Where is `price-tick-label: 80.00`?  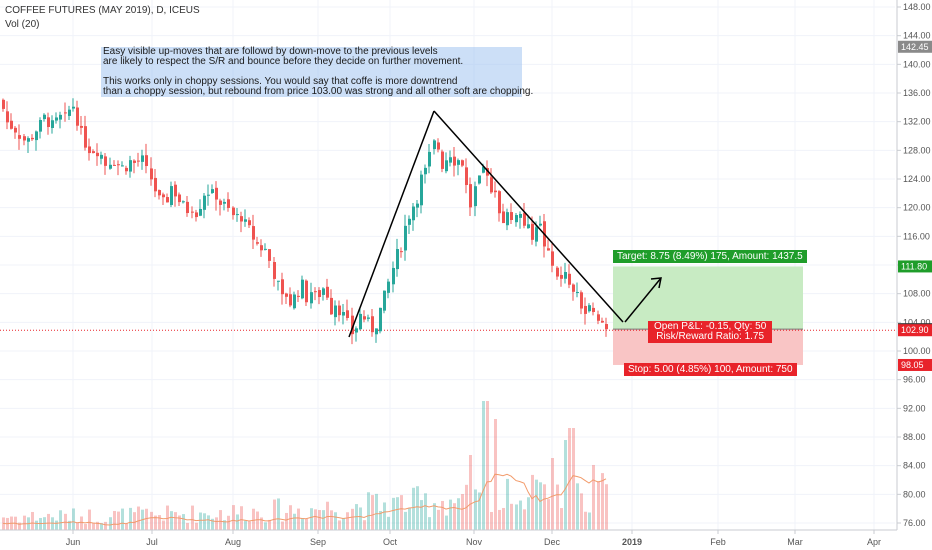
price-tick-label: 80.00 is located at coordinates (914, 494).